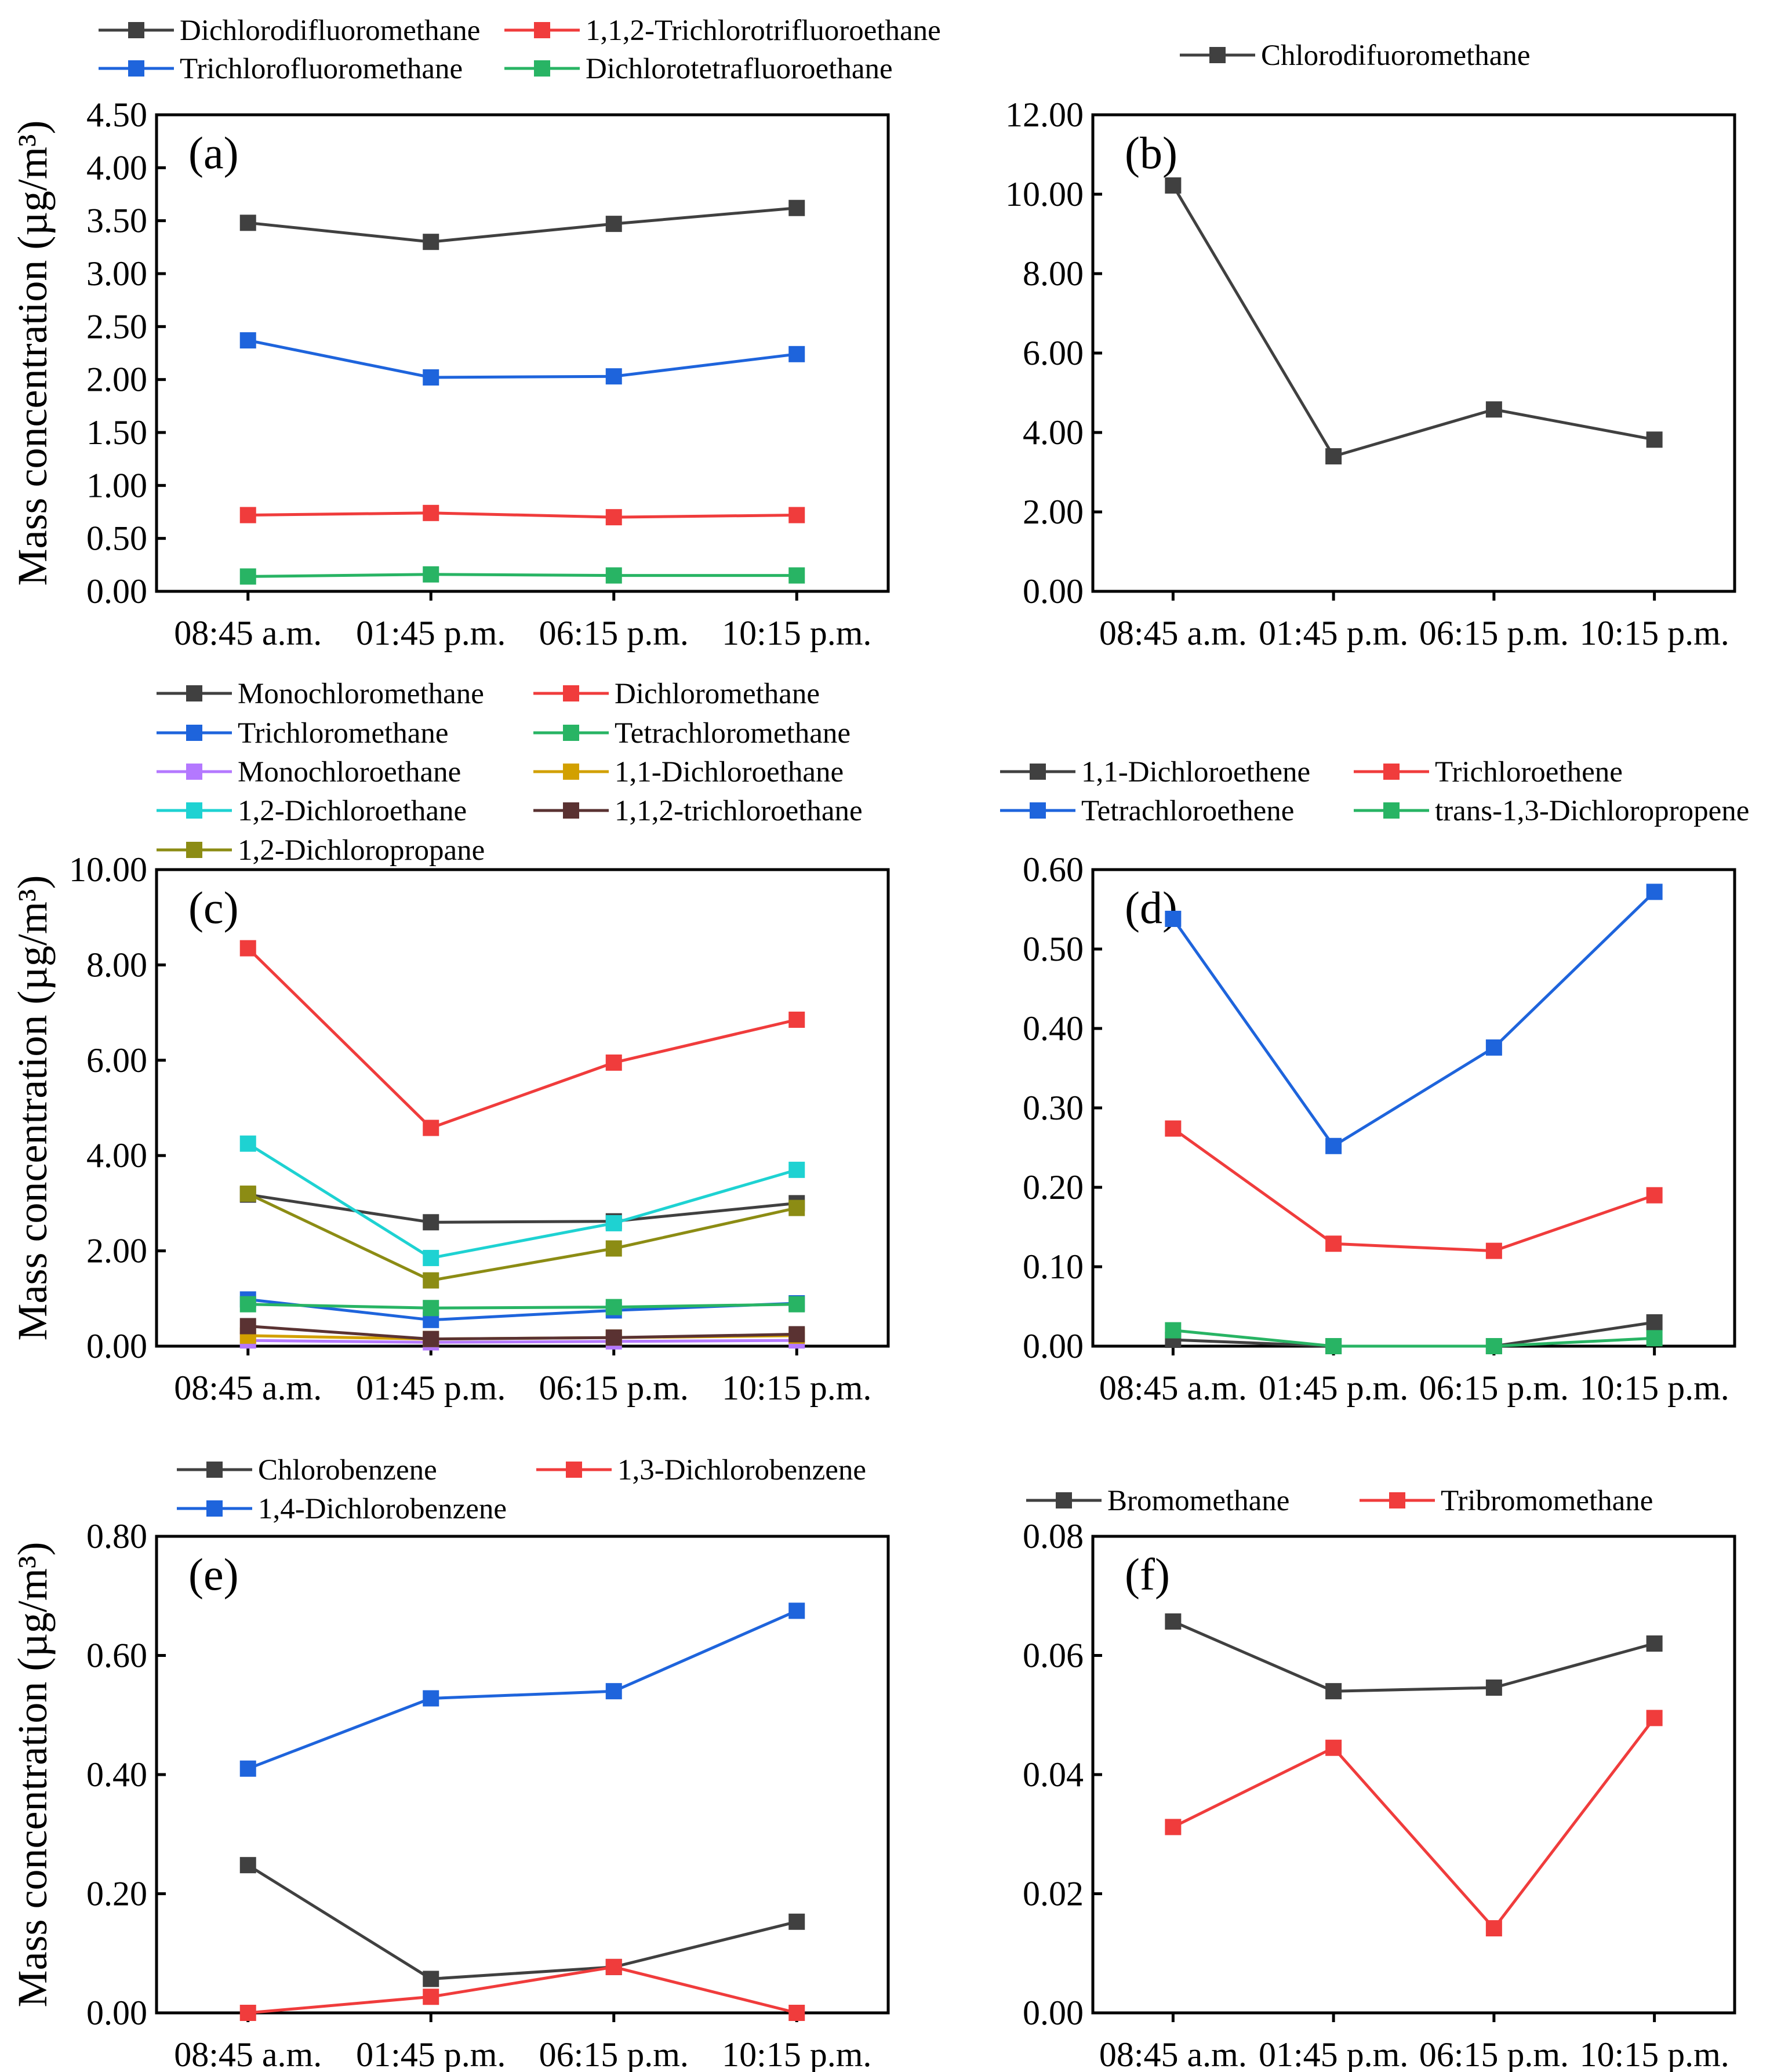 Image resolution: width=1770 pixels, height=2072 pixels. What do you see at coordinates (1054, 1536) in the screenshot?
I see `y-tick-label: 0.08` at bounding box center [1054, 1536].